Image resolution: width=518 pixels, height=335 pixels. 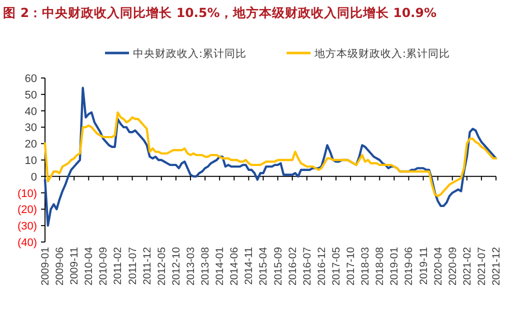 What do you see at coordinates (27, 194) in the screenshot?
I see `y-tick-label: (10)` at bounding box center [27, 194].